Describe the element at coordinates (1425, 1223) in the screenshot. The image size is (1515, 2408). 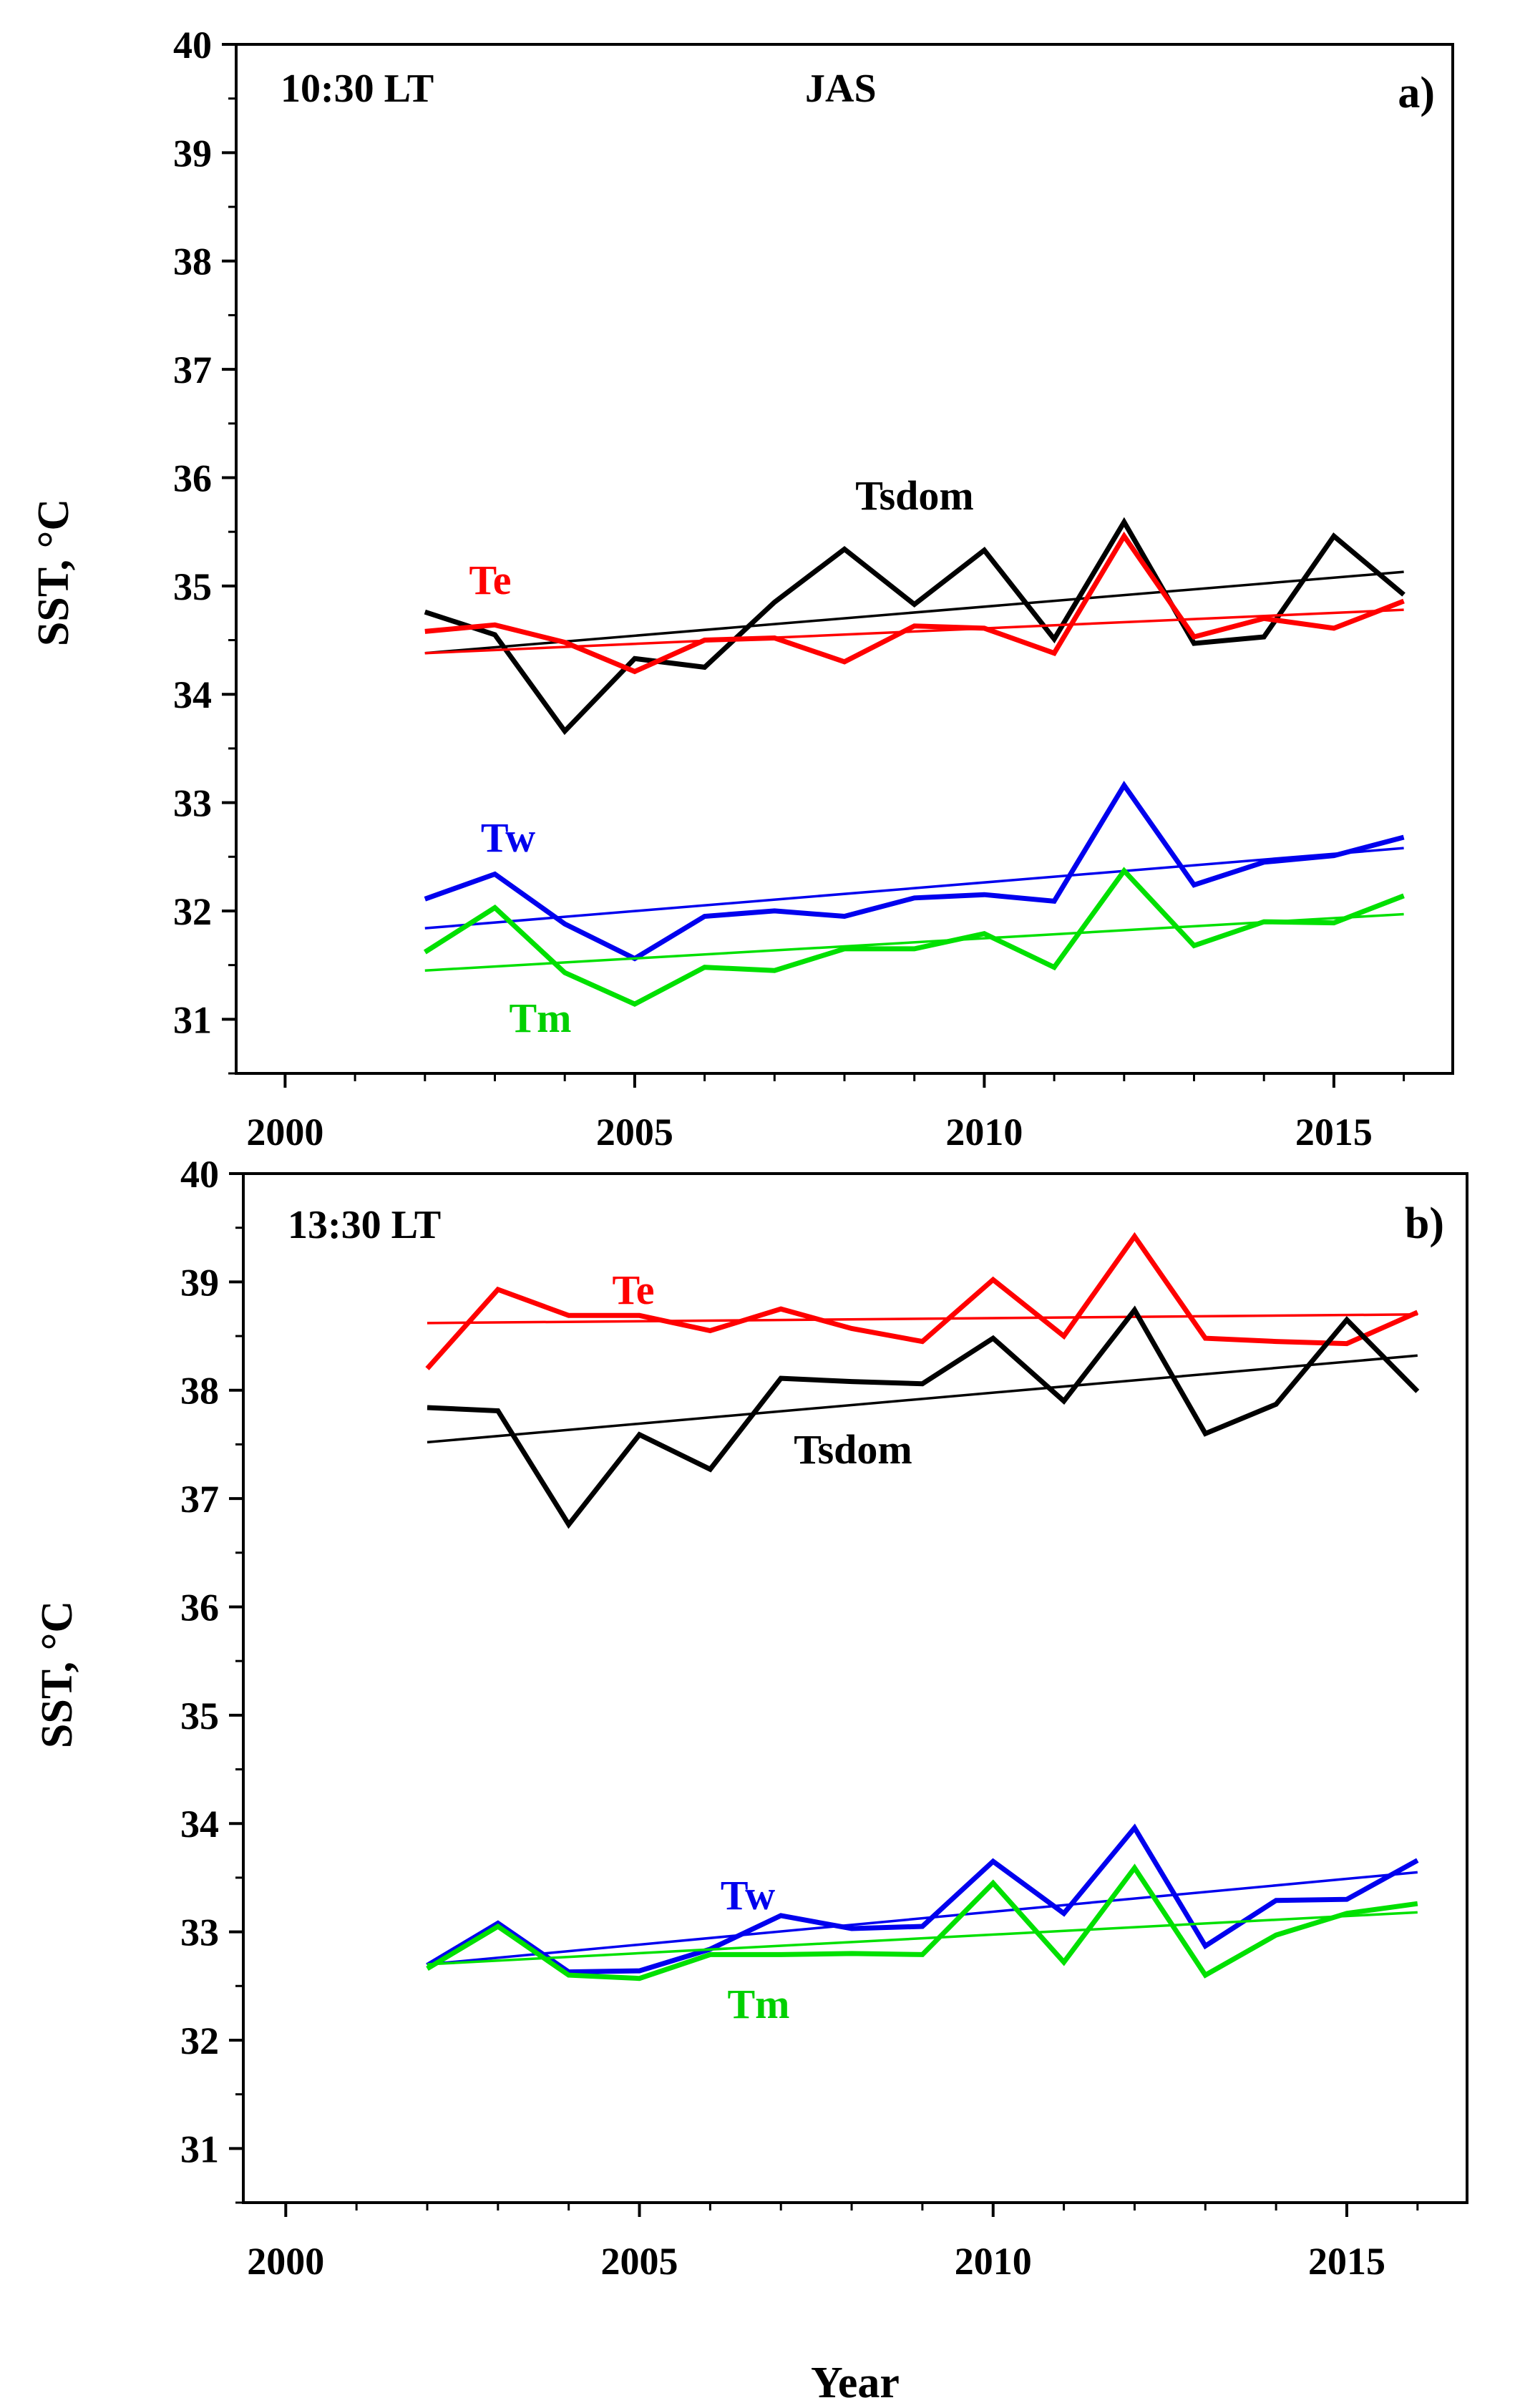
I see `panel-letter: b)` at that location.